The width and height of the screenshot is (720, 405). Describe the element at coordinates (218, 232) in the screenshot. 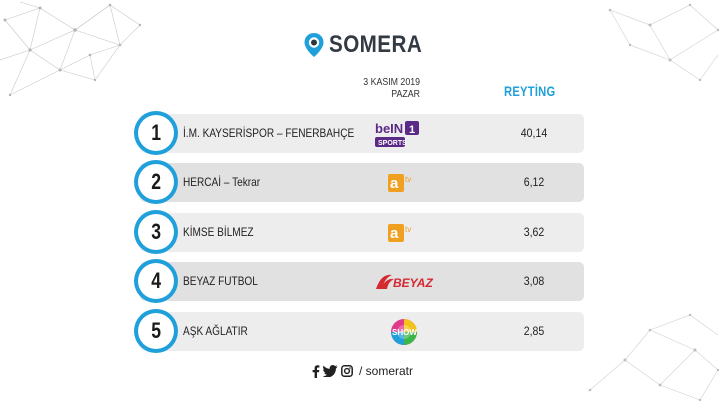

I see `program-title: KİMSE BİLMEZ` at that location.